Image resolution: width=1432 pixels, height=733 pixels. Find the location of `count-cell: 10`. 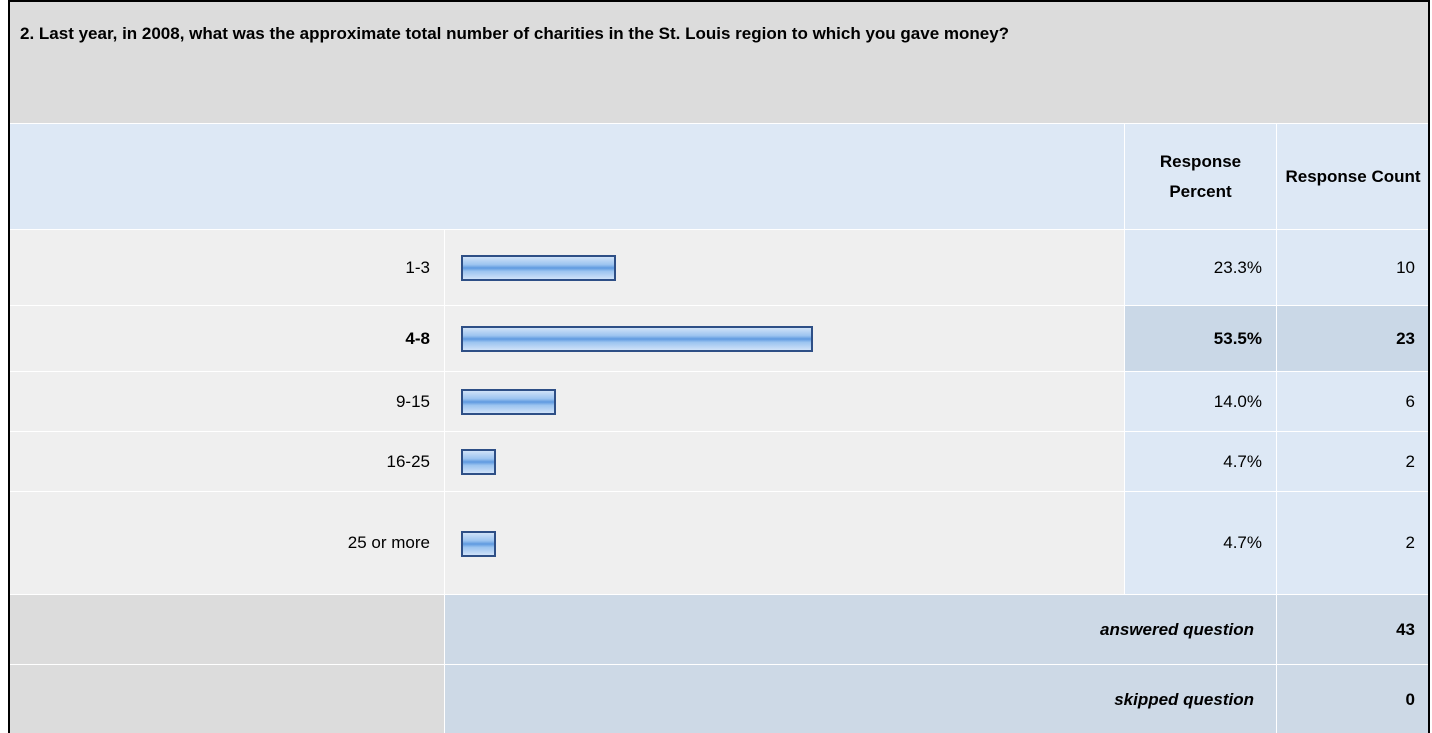

count-cell: 10 is located at coordinates (1352, 268).